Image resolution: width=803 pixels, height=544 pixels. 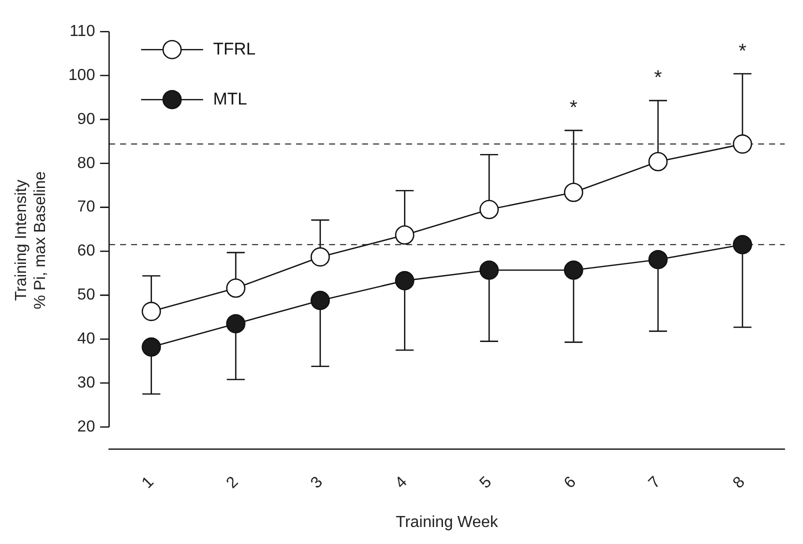 I want to click on x-tick-label: 4, so click(x=401, y=483).